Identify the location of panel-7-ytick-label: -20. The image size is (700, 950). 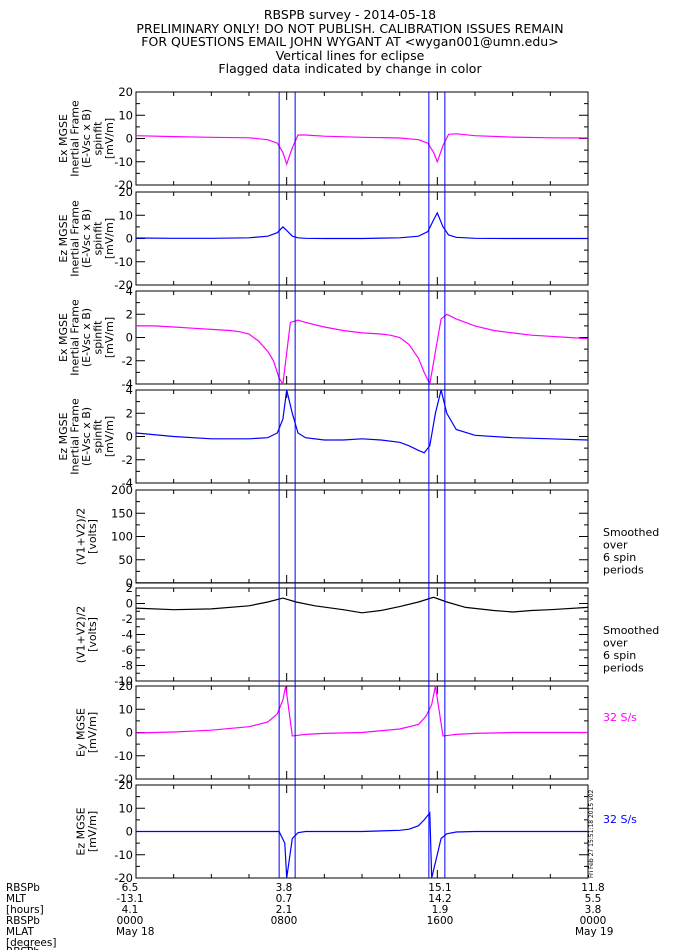
(123, 779).